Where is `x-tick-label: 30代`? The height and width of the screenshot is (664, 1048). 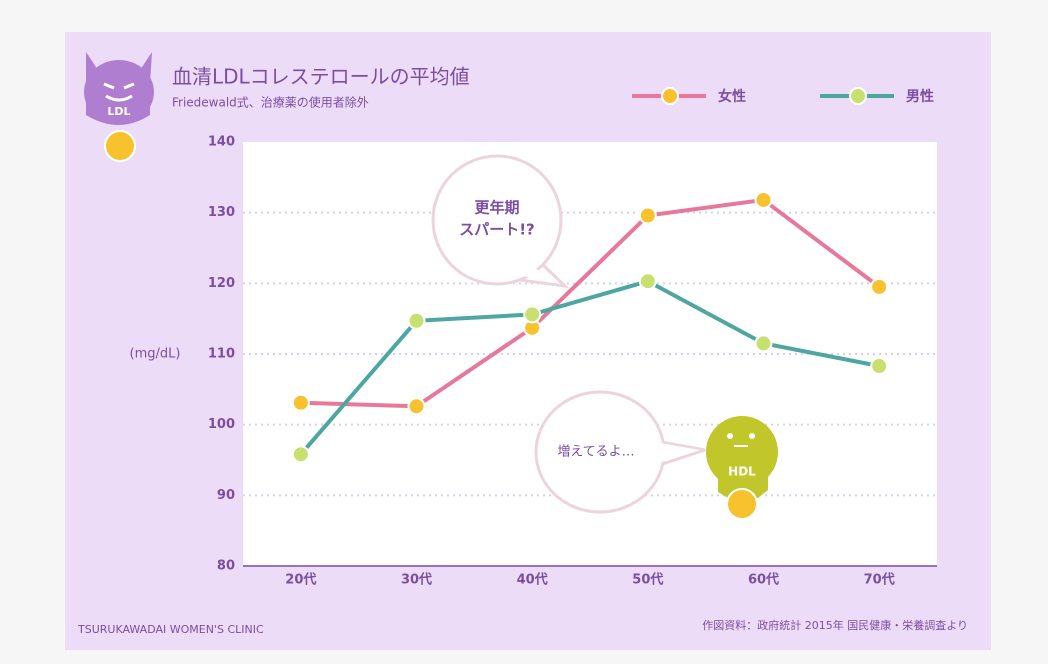
x-tick-label: 30代 is located at coordinates (416, 580).